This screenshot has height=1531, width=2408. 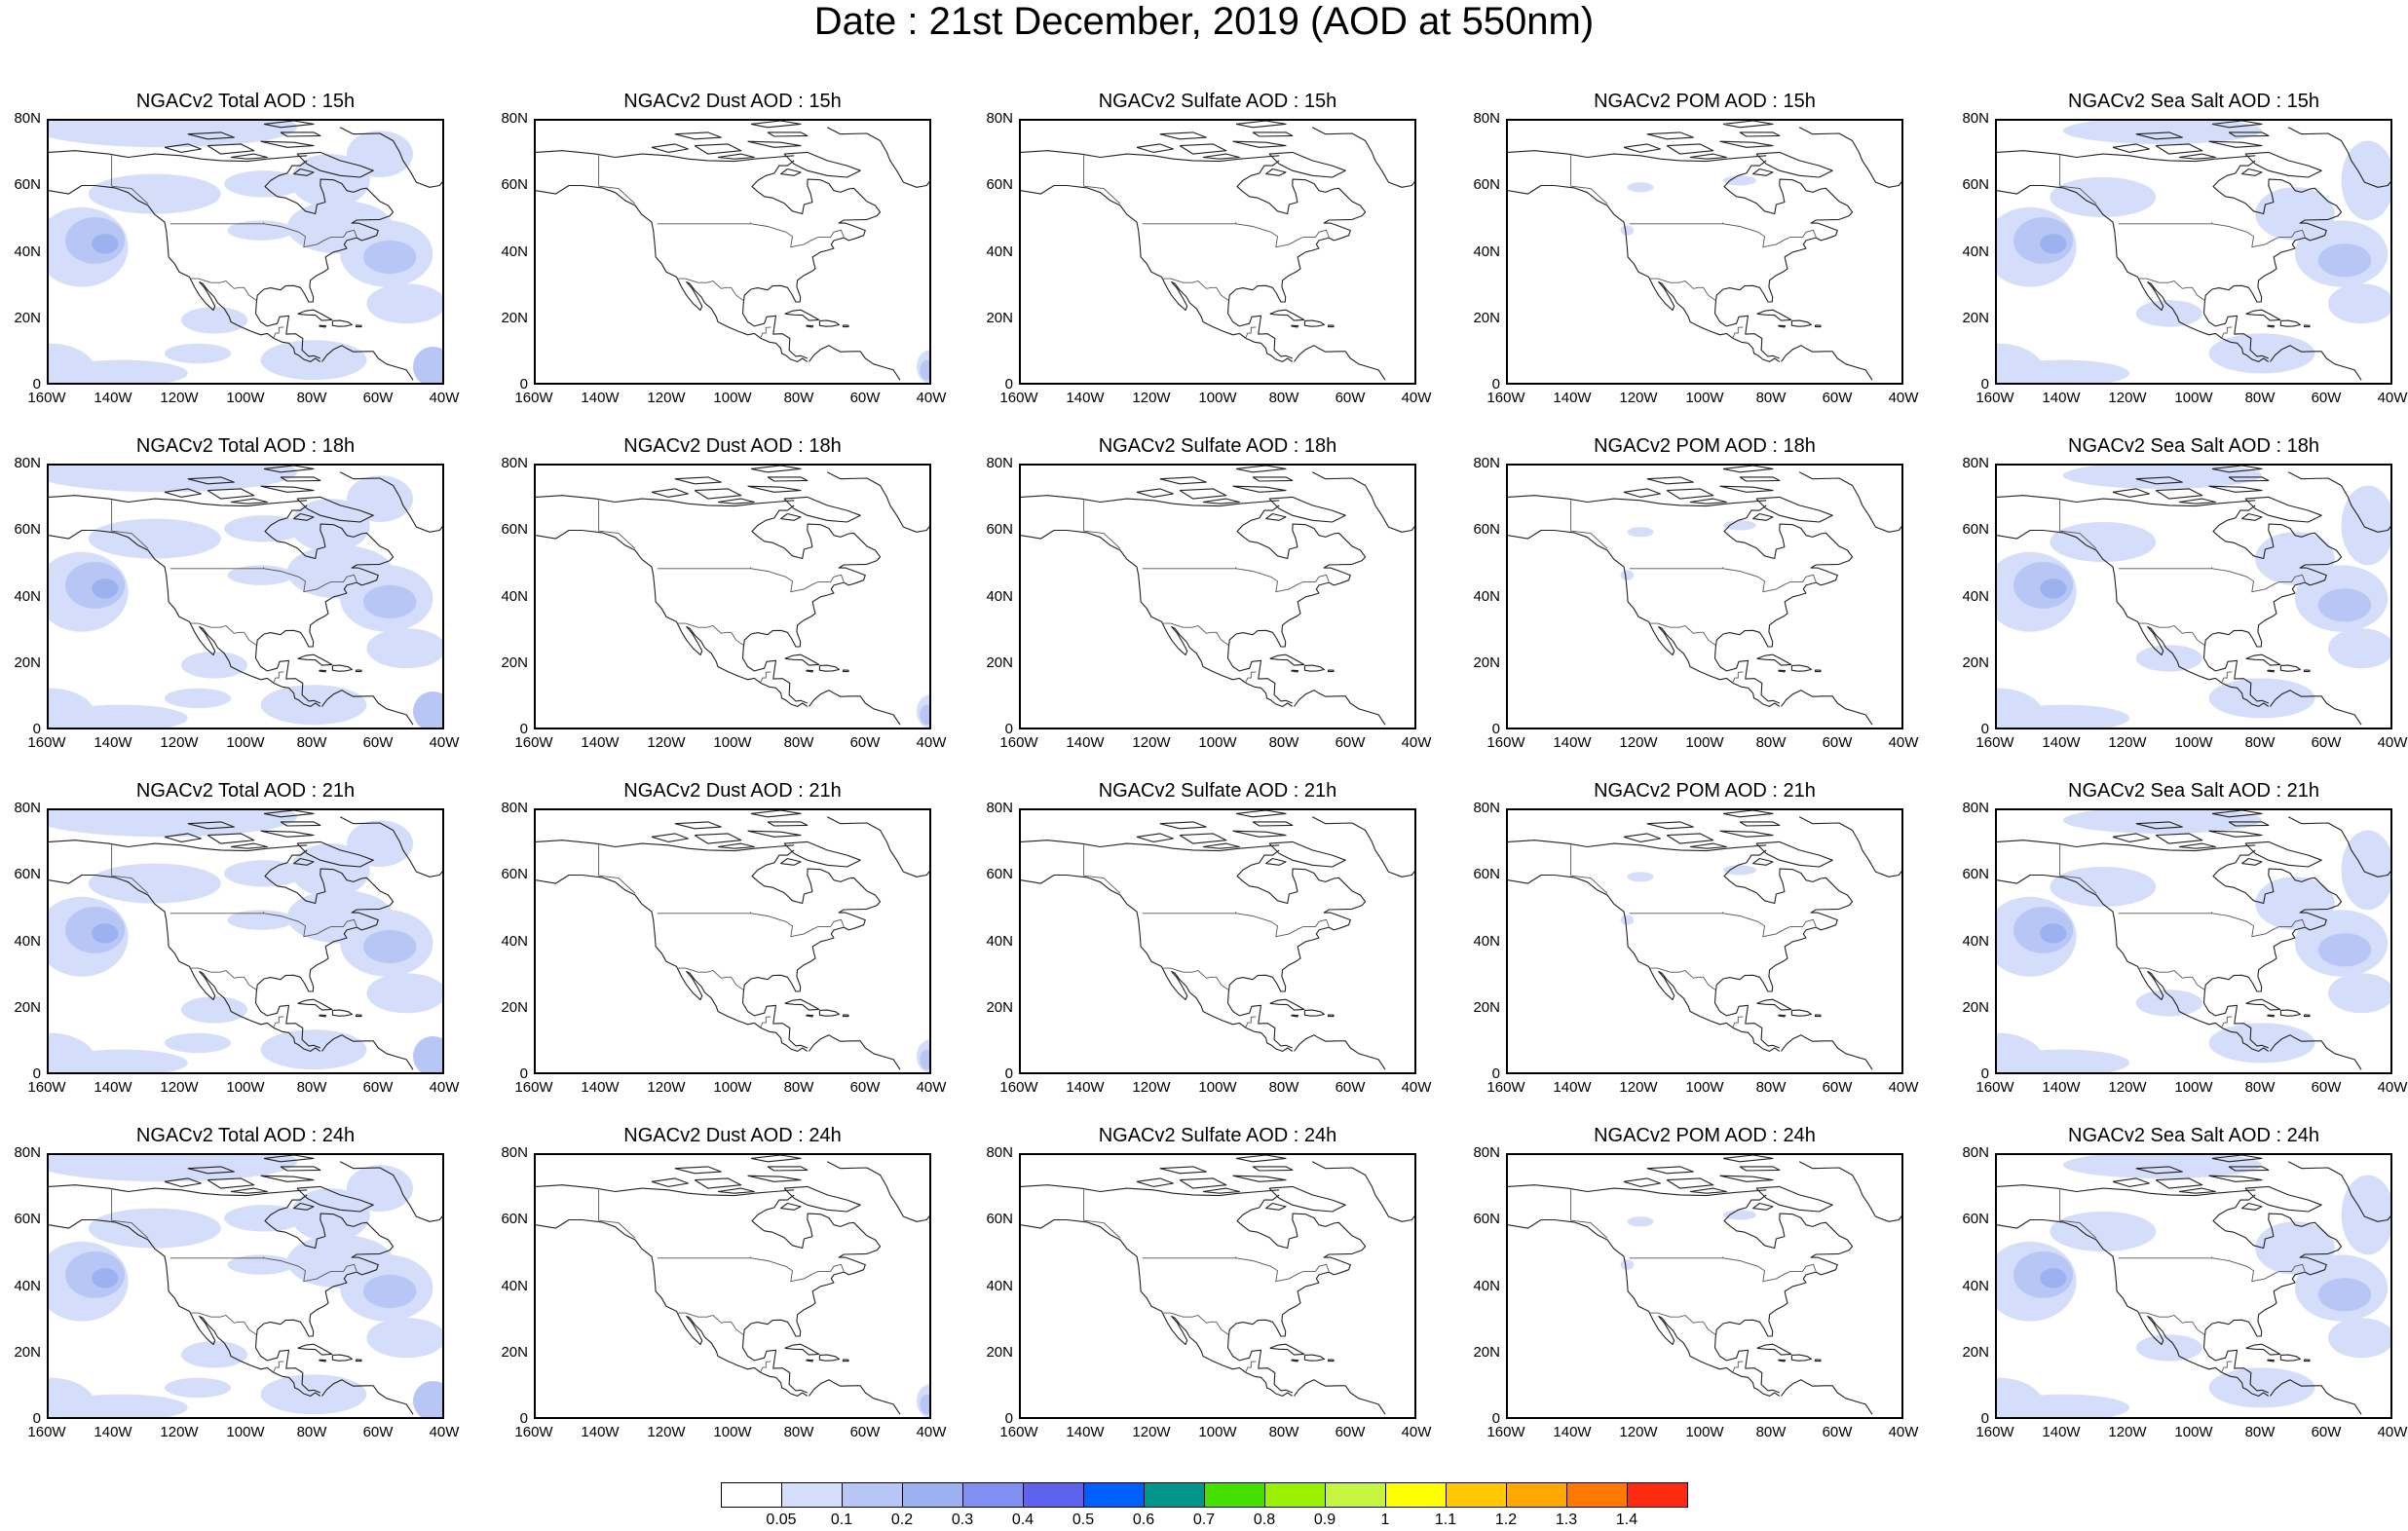 I want to click on map-total-21h, so click(x=245, y=941).